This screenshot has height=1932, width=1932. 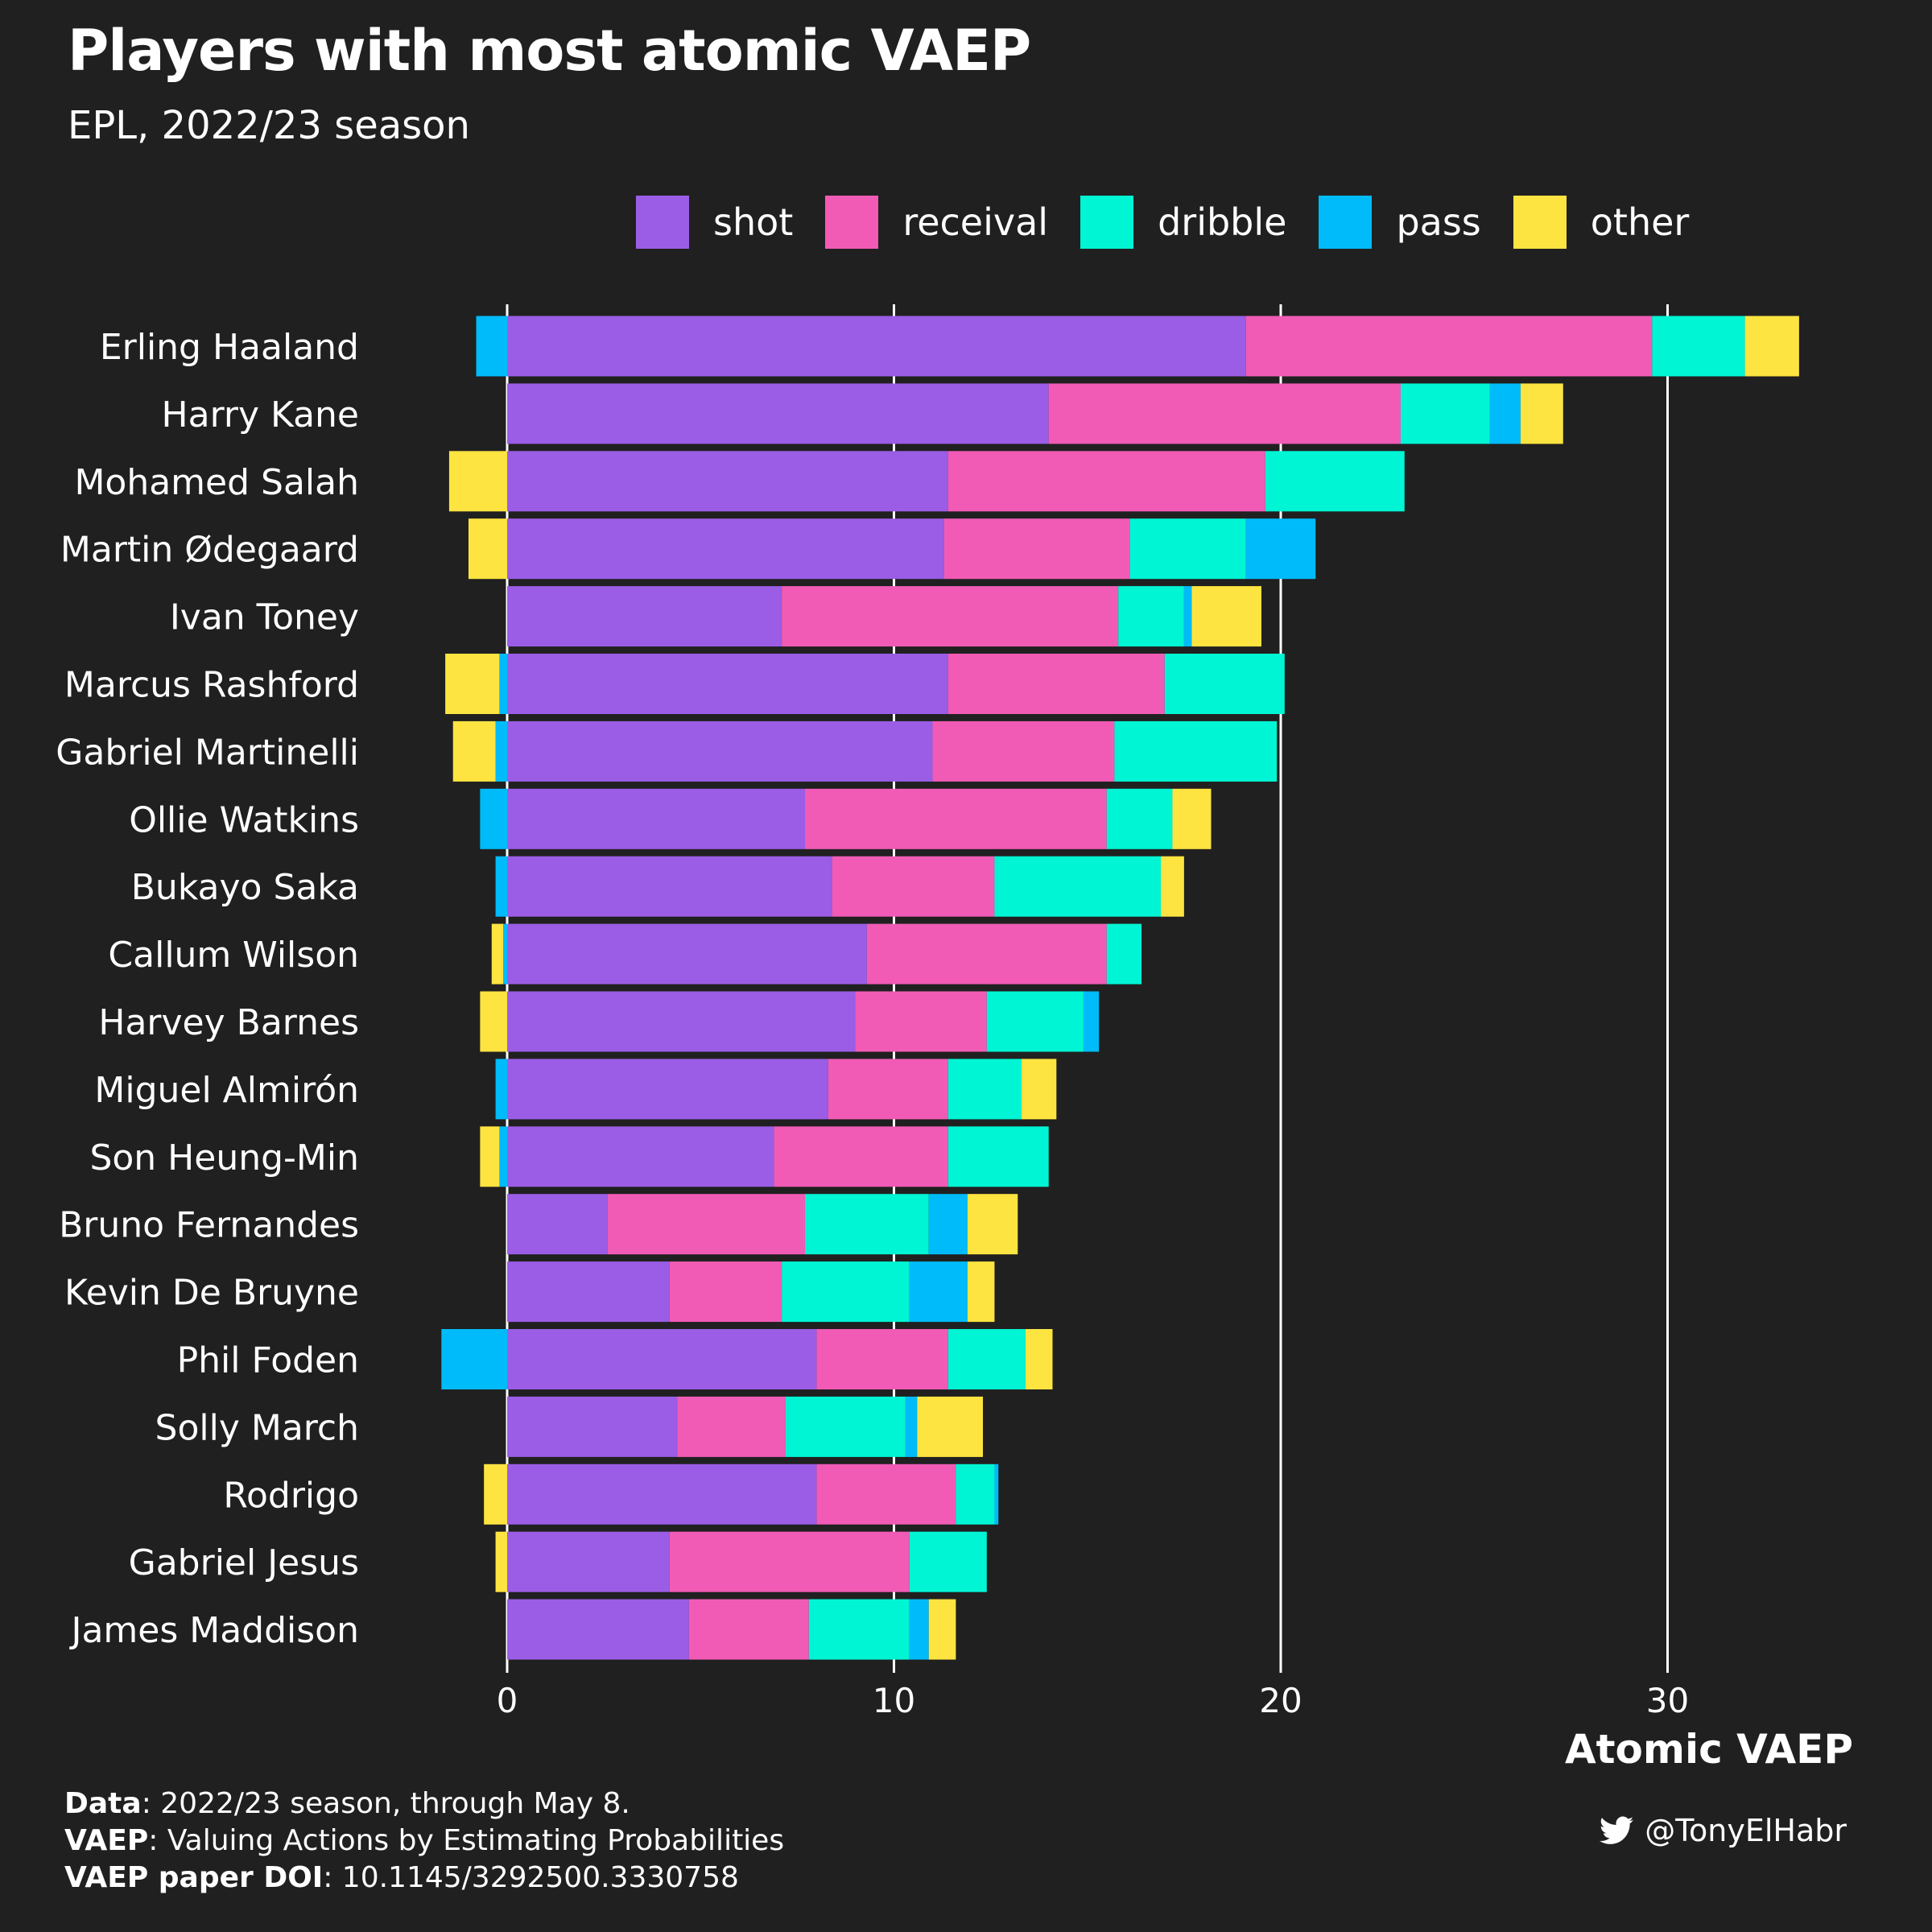 What do you see at coordinates (385, 1803) in the screenshot?
I see `caption-data-text: : 2022/23 season, through May 8.` at bounding box center [385, 1803].